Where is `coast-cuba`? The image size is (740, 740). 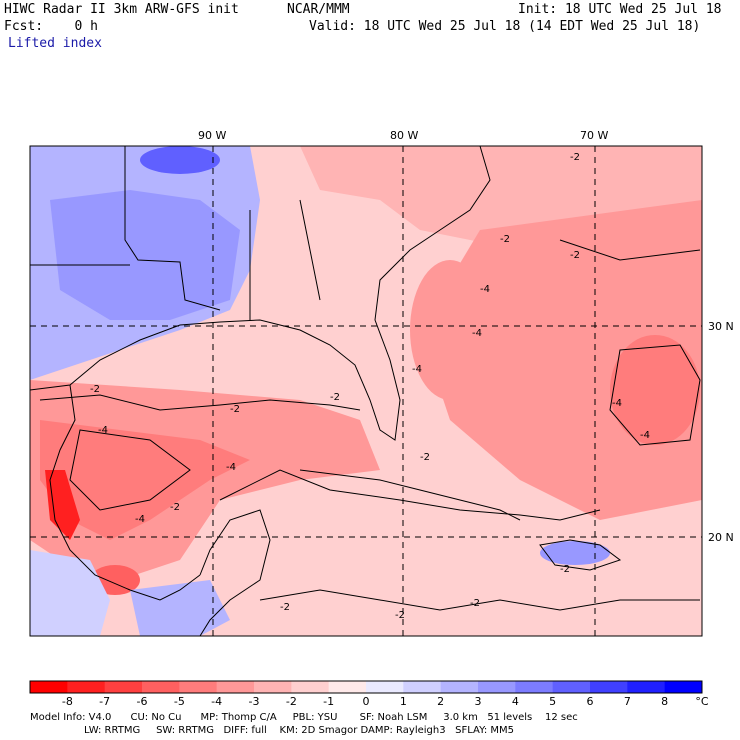 coast-cuba is located at coordinates (410, 495).